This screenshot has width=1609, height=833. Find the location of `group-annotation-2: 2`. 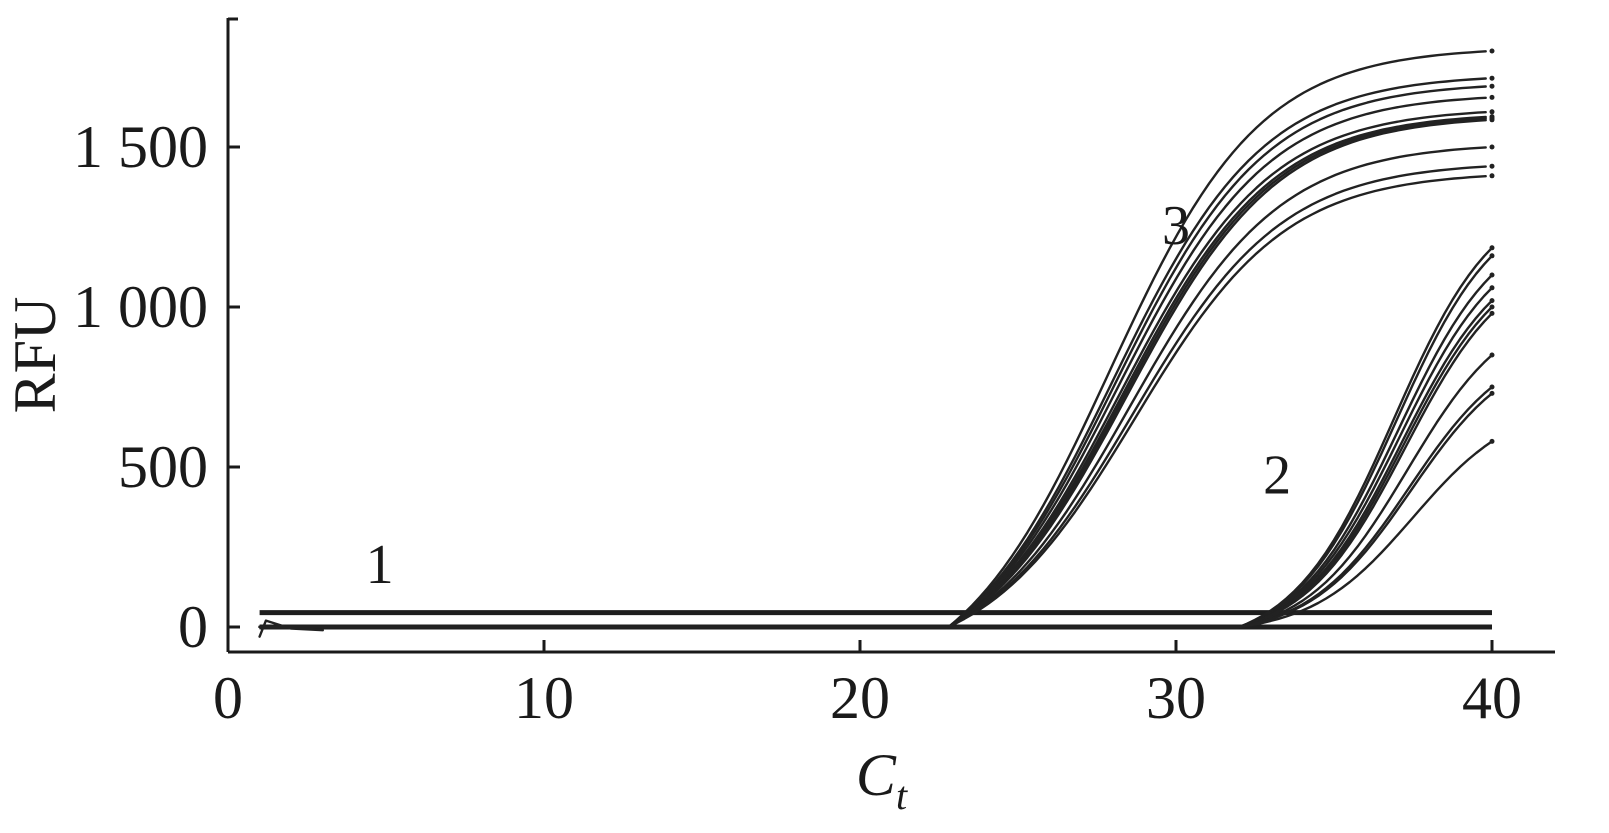

group-annotation-2: 2 is located at coordinates (1277, 475).